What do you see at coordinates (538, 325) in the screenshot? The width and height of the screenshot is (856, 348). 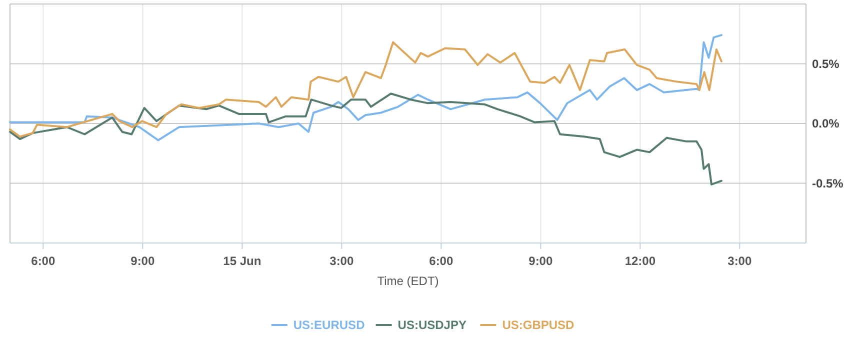 I see `legend-label: US:GBPUSD` at bounding box center [538, 325].